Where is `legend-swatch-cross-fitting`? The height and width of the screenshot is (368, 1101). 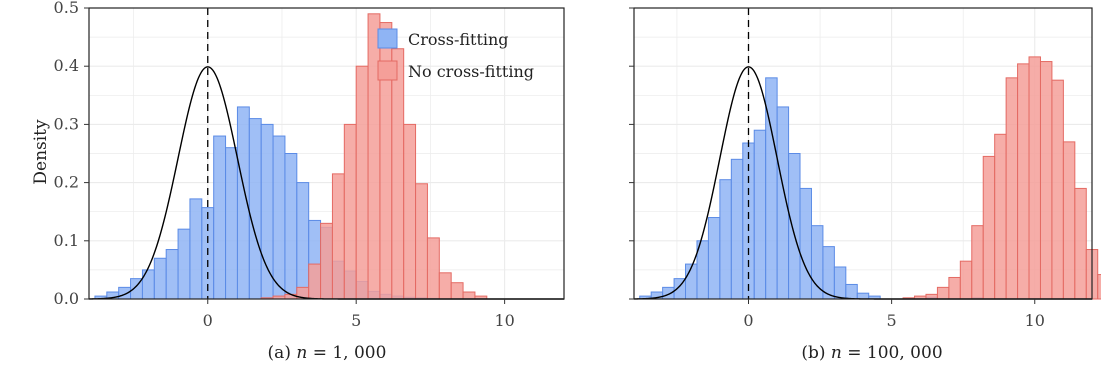 legend-swatch-cross-fitting is located at coordinates (387, 38).